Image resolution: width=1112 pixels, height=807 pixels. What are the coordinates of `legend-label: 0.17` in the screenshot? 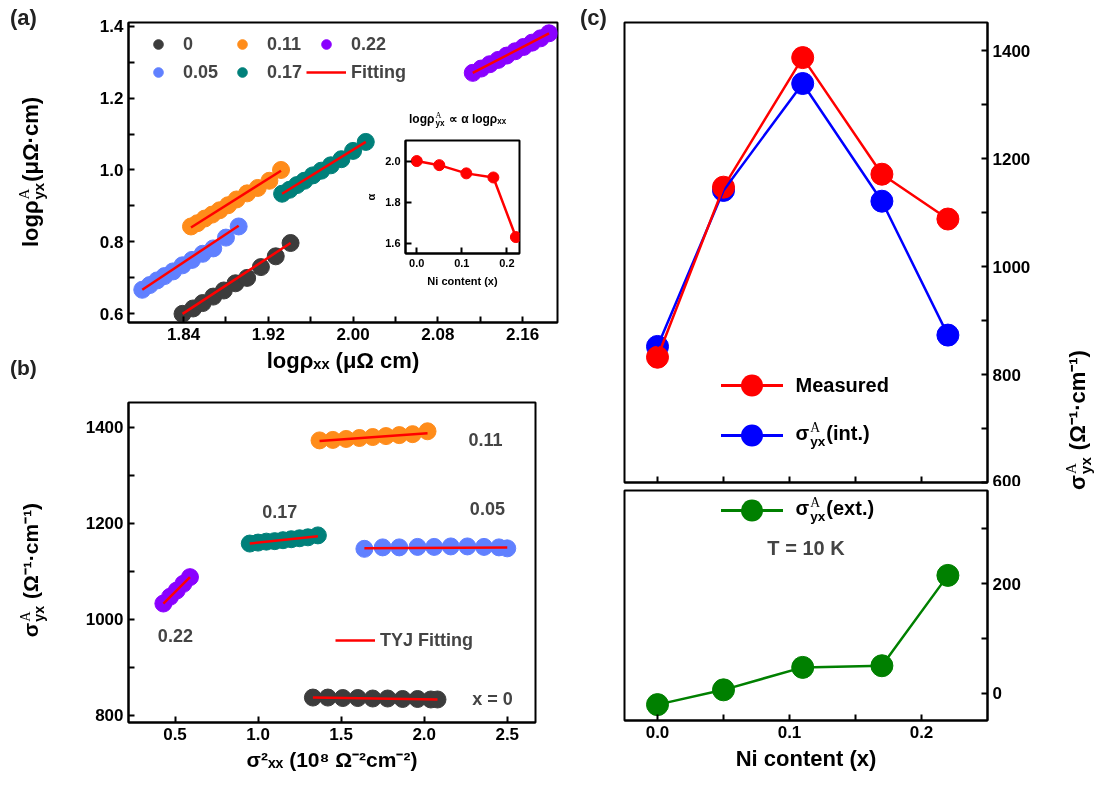 It's located at (285, 72).